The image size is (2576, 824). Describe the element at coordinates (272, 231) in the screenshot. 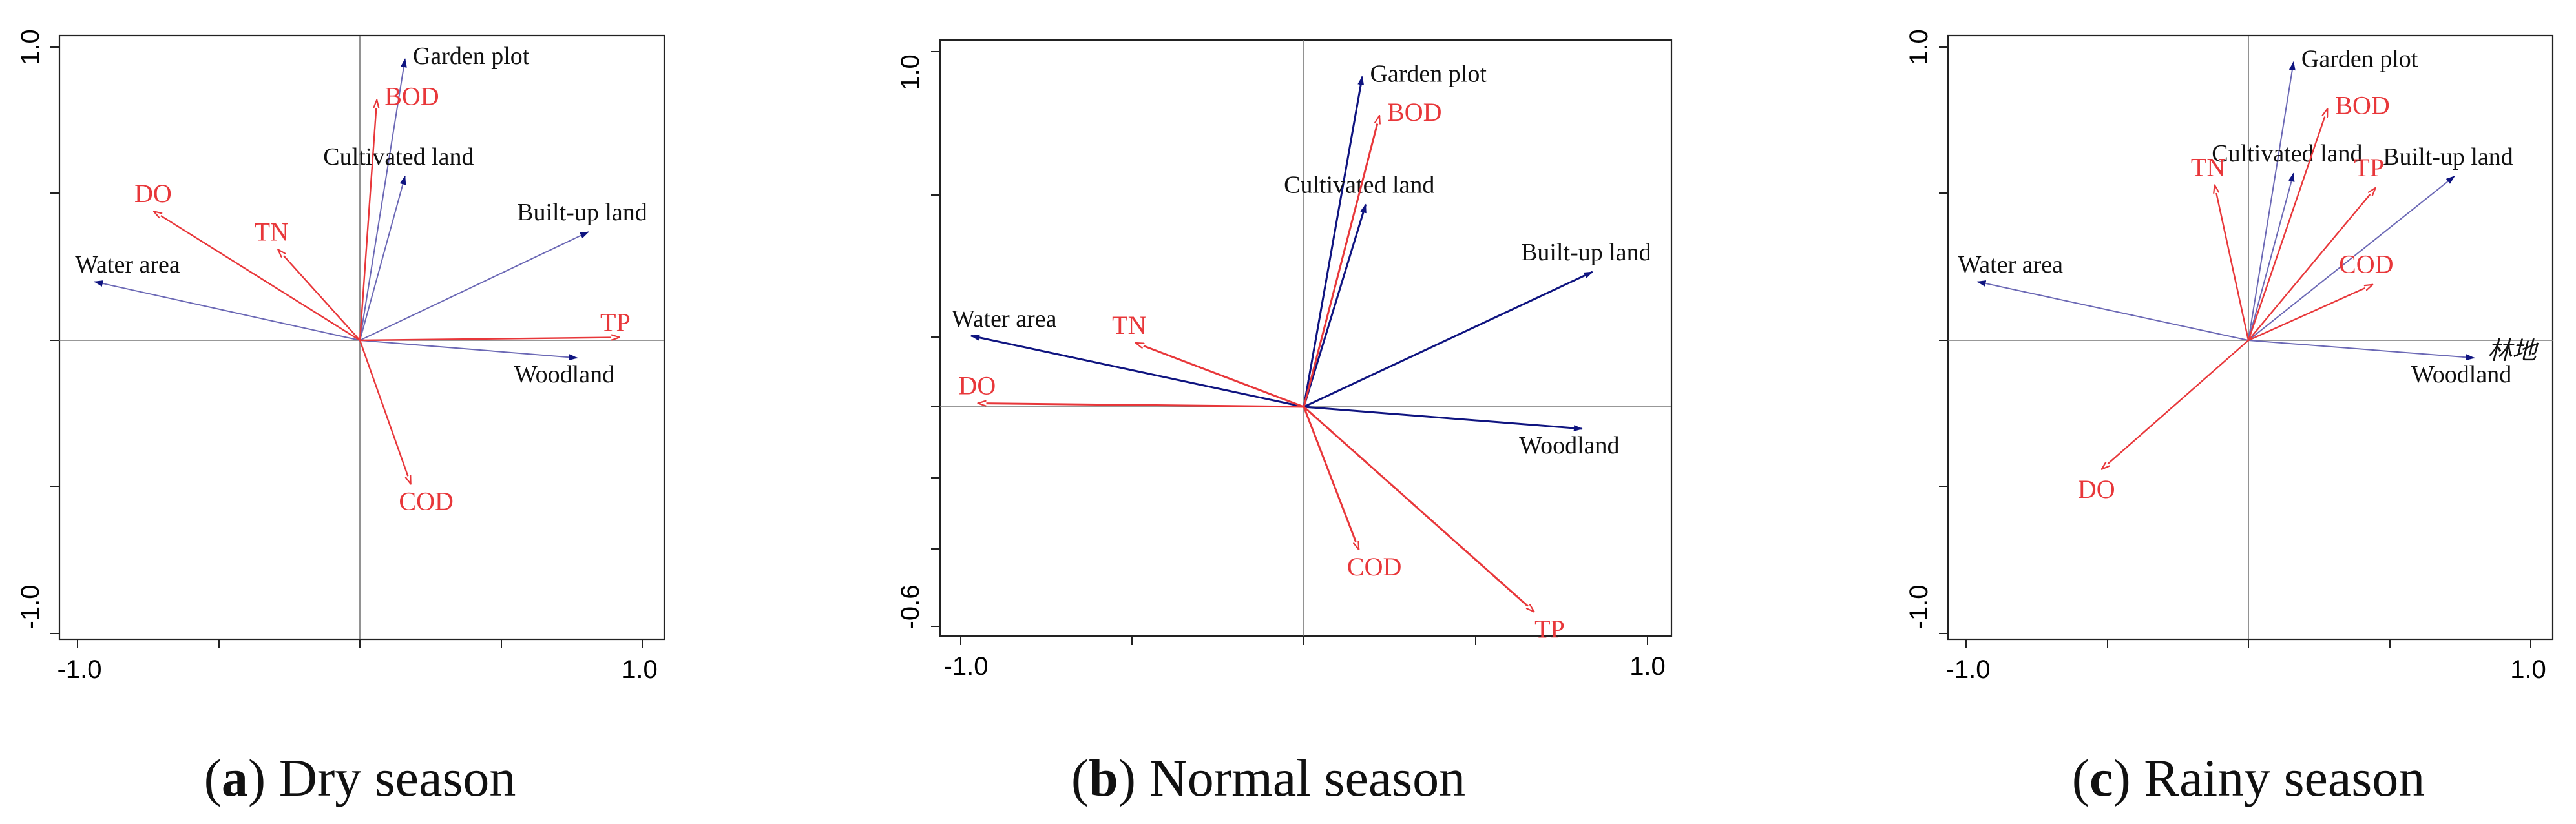

I see `panel-a-label-tn: TN` at that location.